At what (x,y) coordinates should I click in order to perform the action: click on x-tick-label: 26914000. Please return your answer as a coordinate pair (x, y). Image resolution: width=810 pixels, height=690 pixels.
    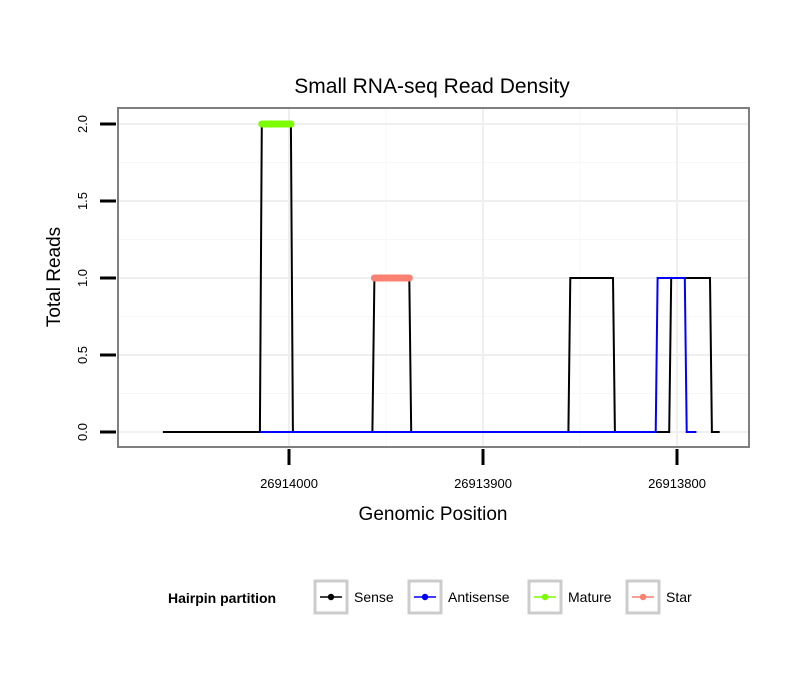
    Looking at the image, I should click on (289, 483).